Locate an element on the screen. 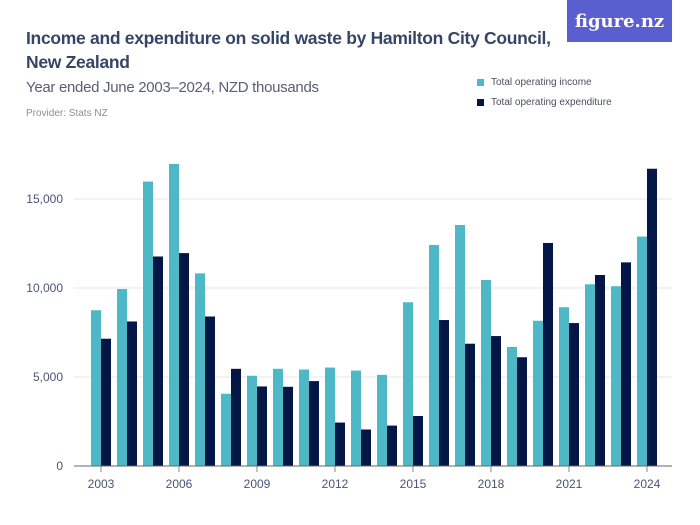 The image size is (700, 525). bar-income-2019 is located at coordinates (512, 406).